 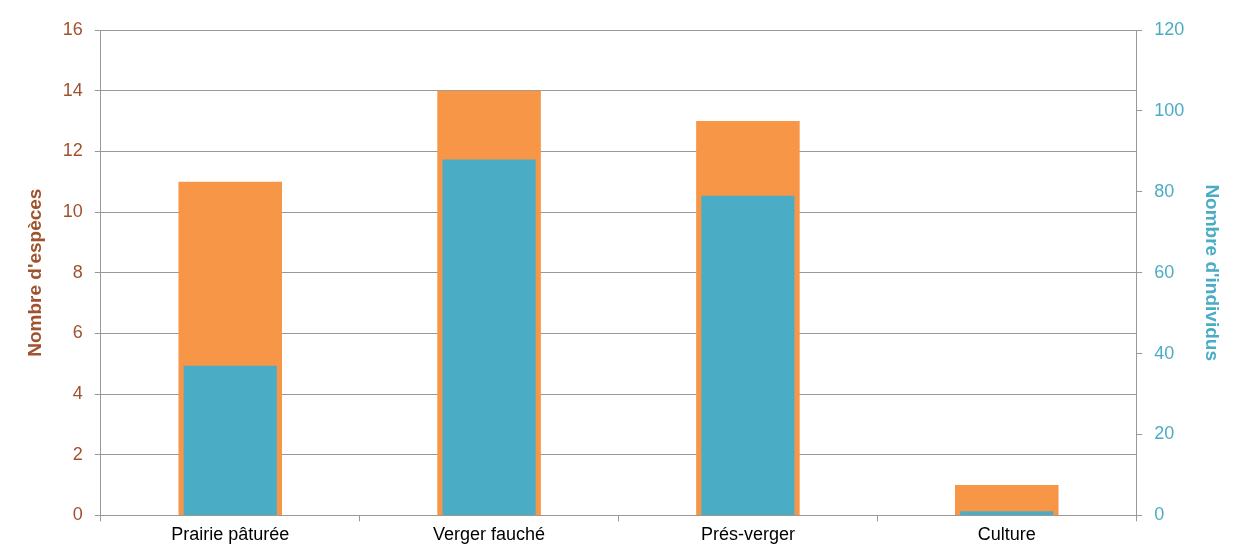 What do you see at coordinates (1164, 190) in the screenshot?
I see `y2-tick-label: 80` at bounding box center [1164, 190].